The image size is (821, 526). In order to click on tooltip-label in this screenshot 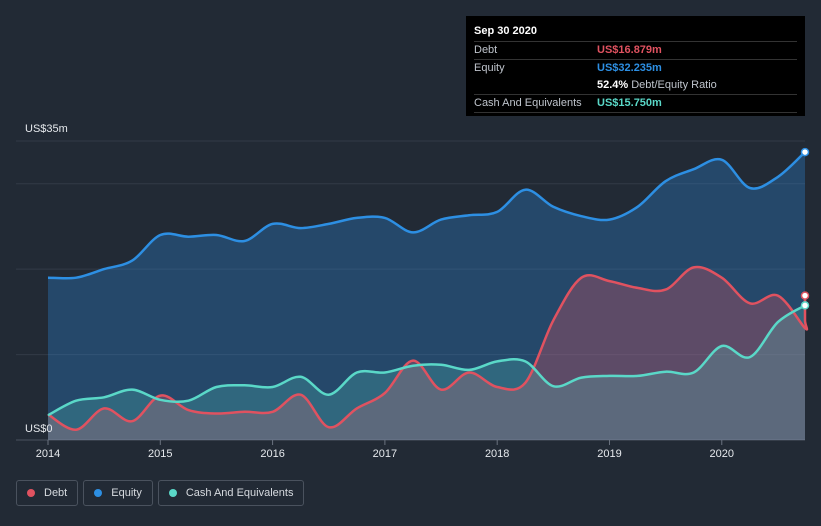, I will do `click(535, 85)`.